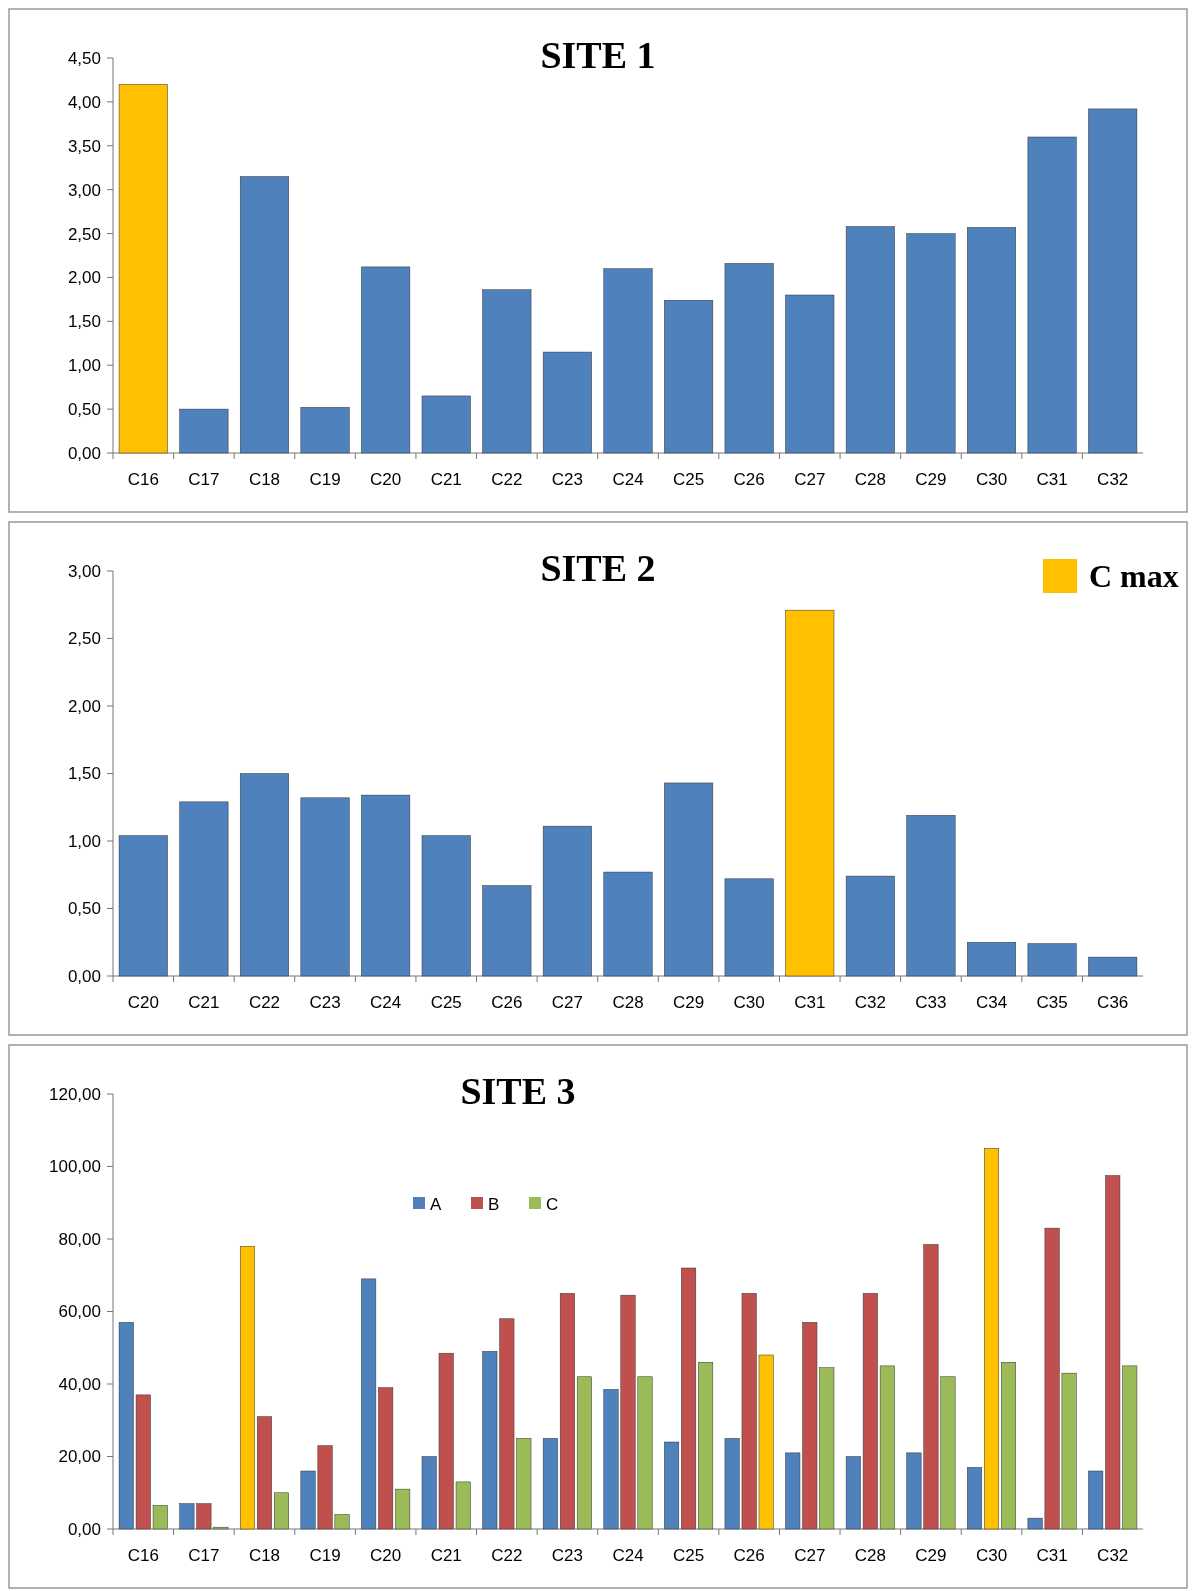 This screenshot has height=1591, width=1197. What do you see at coordinates (84, 58) in the screenshot?
I see `y-tick-label: 4,50` at bounding box center [84, 58].